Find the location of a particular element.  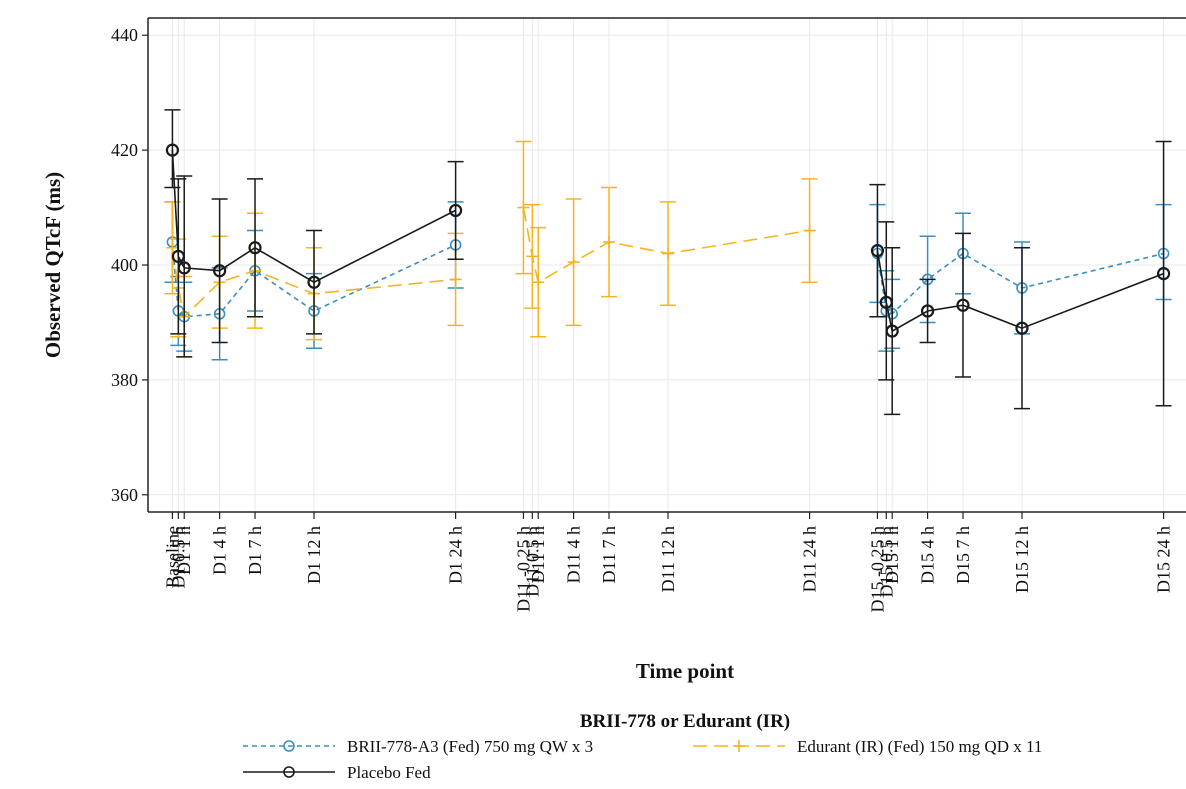

x-tick-label: D15 4 h is located at coordinates (928, 555).